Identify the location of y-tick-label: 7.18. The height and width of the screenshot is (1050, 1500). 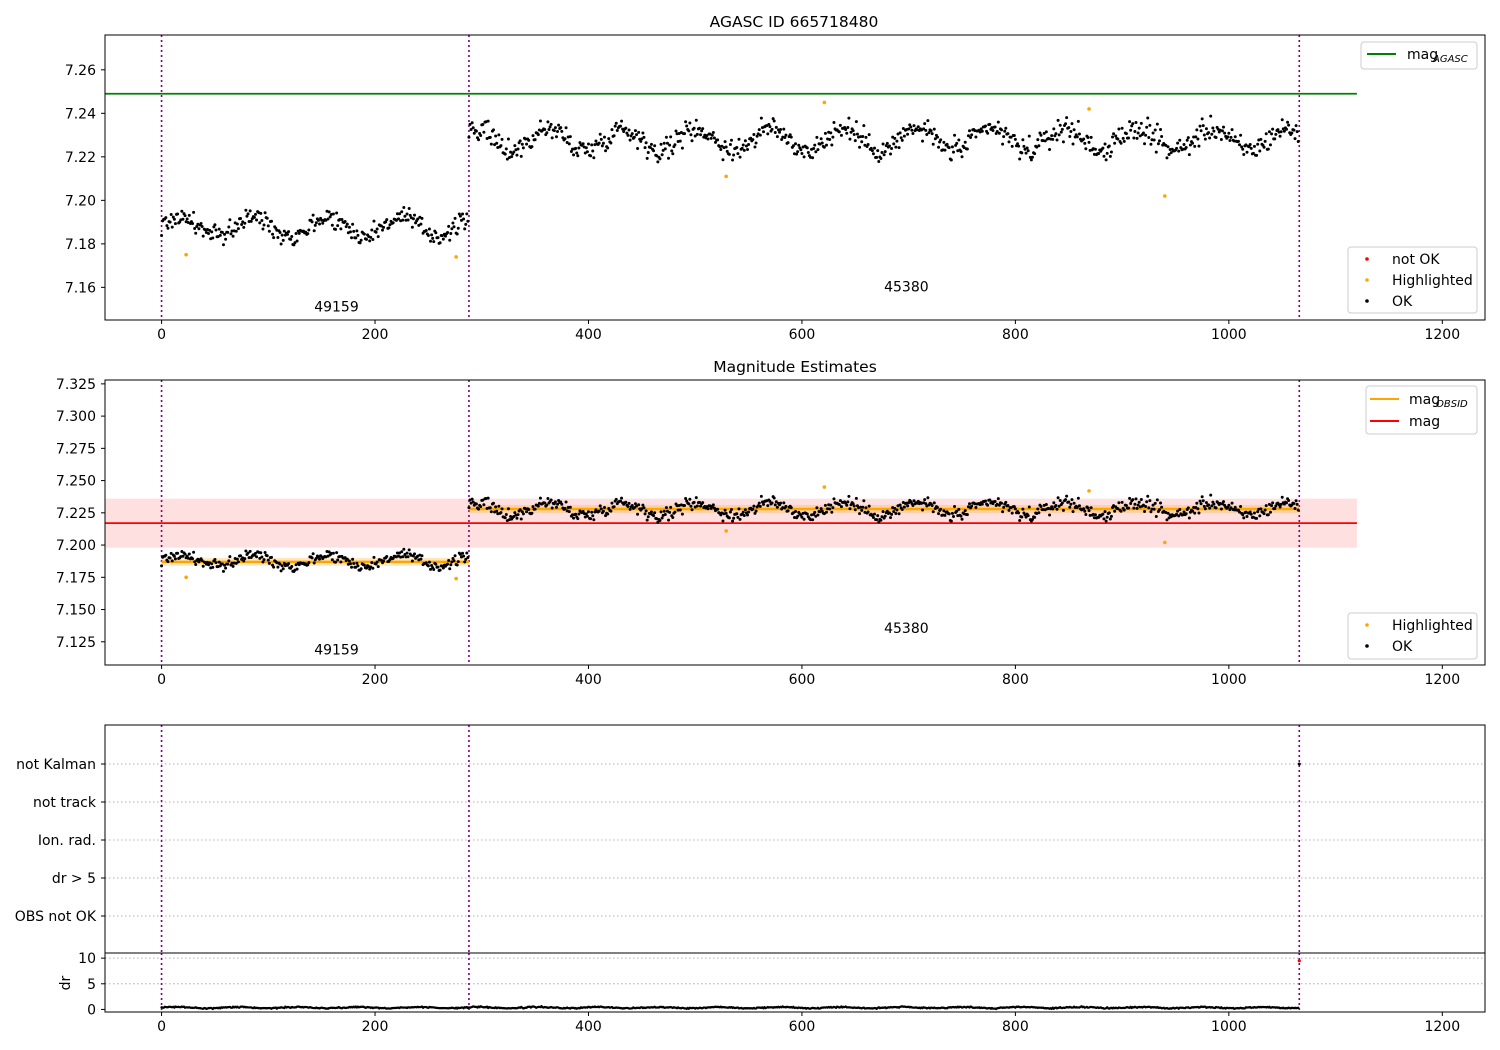
(80, 245).